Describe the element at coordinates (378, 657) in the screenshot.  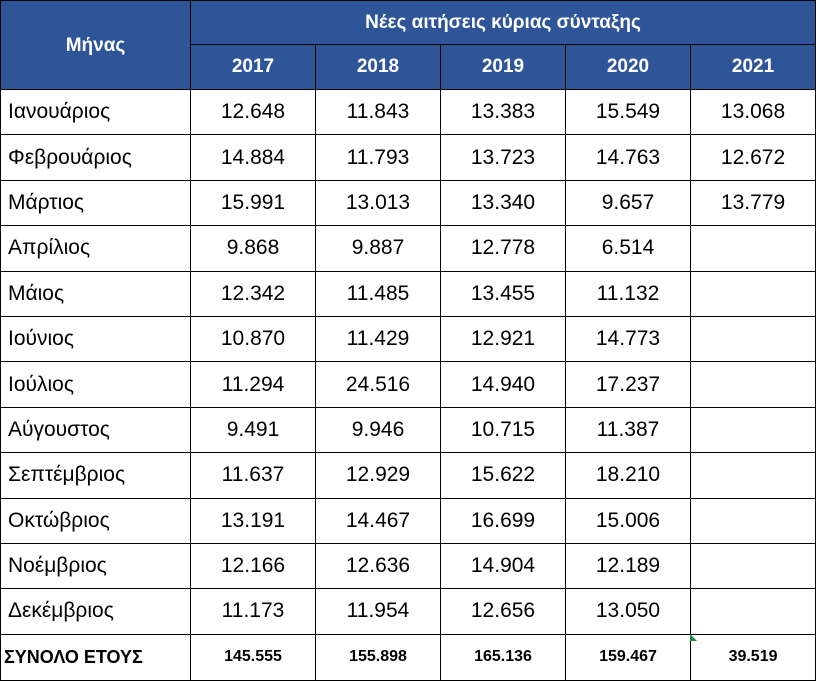
I see `total-cell-2018: 155.898` at that location.